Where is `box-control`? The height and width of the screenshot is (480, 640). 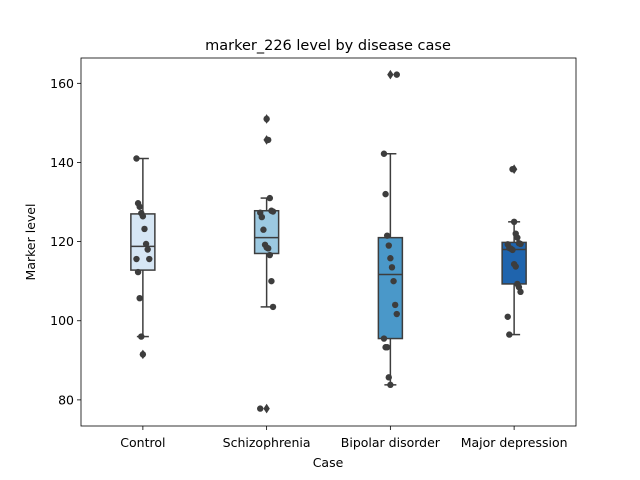
box-control is located at coordinates (143, 242).